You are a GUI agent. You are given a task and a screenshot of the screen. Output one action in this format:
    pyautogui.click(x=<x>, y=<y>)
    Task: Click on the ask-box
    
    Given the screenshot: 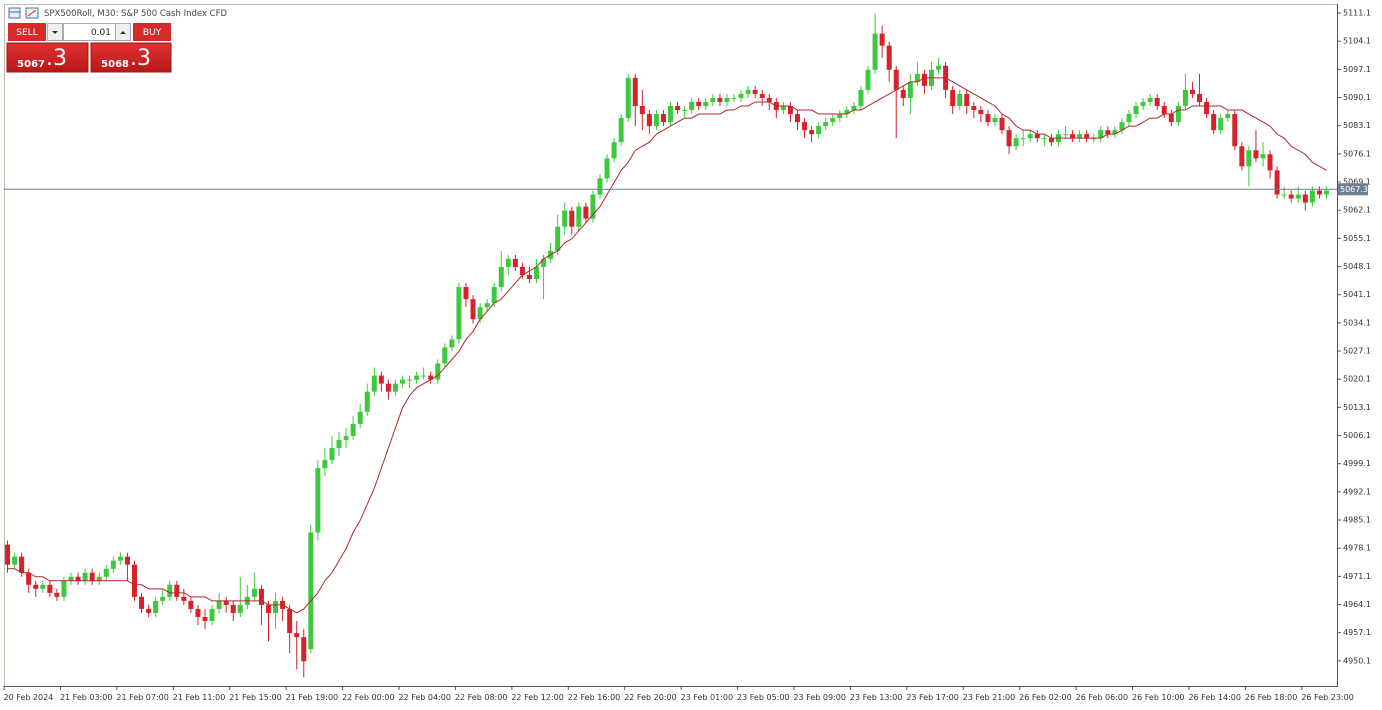 What is the action you would take?
    pyautogui.click(x=131, y=57)
    